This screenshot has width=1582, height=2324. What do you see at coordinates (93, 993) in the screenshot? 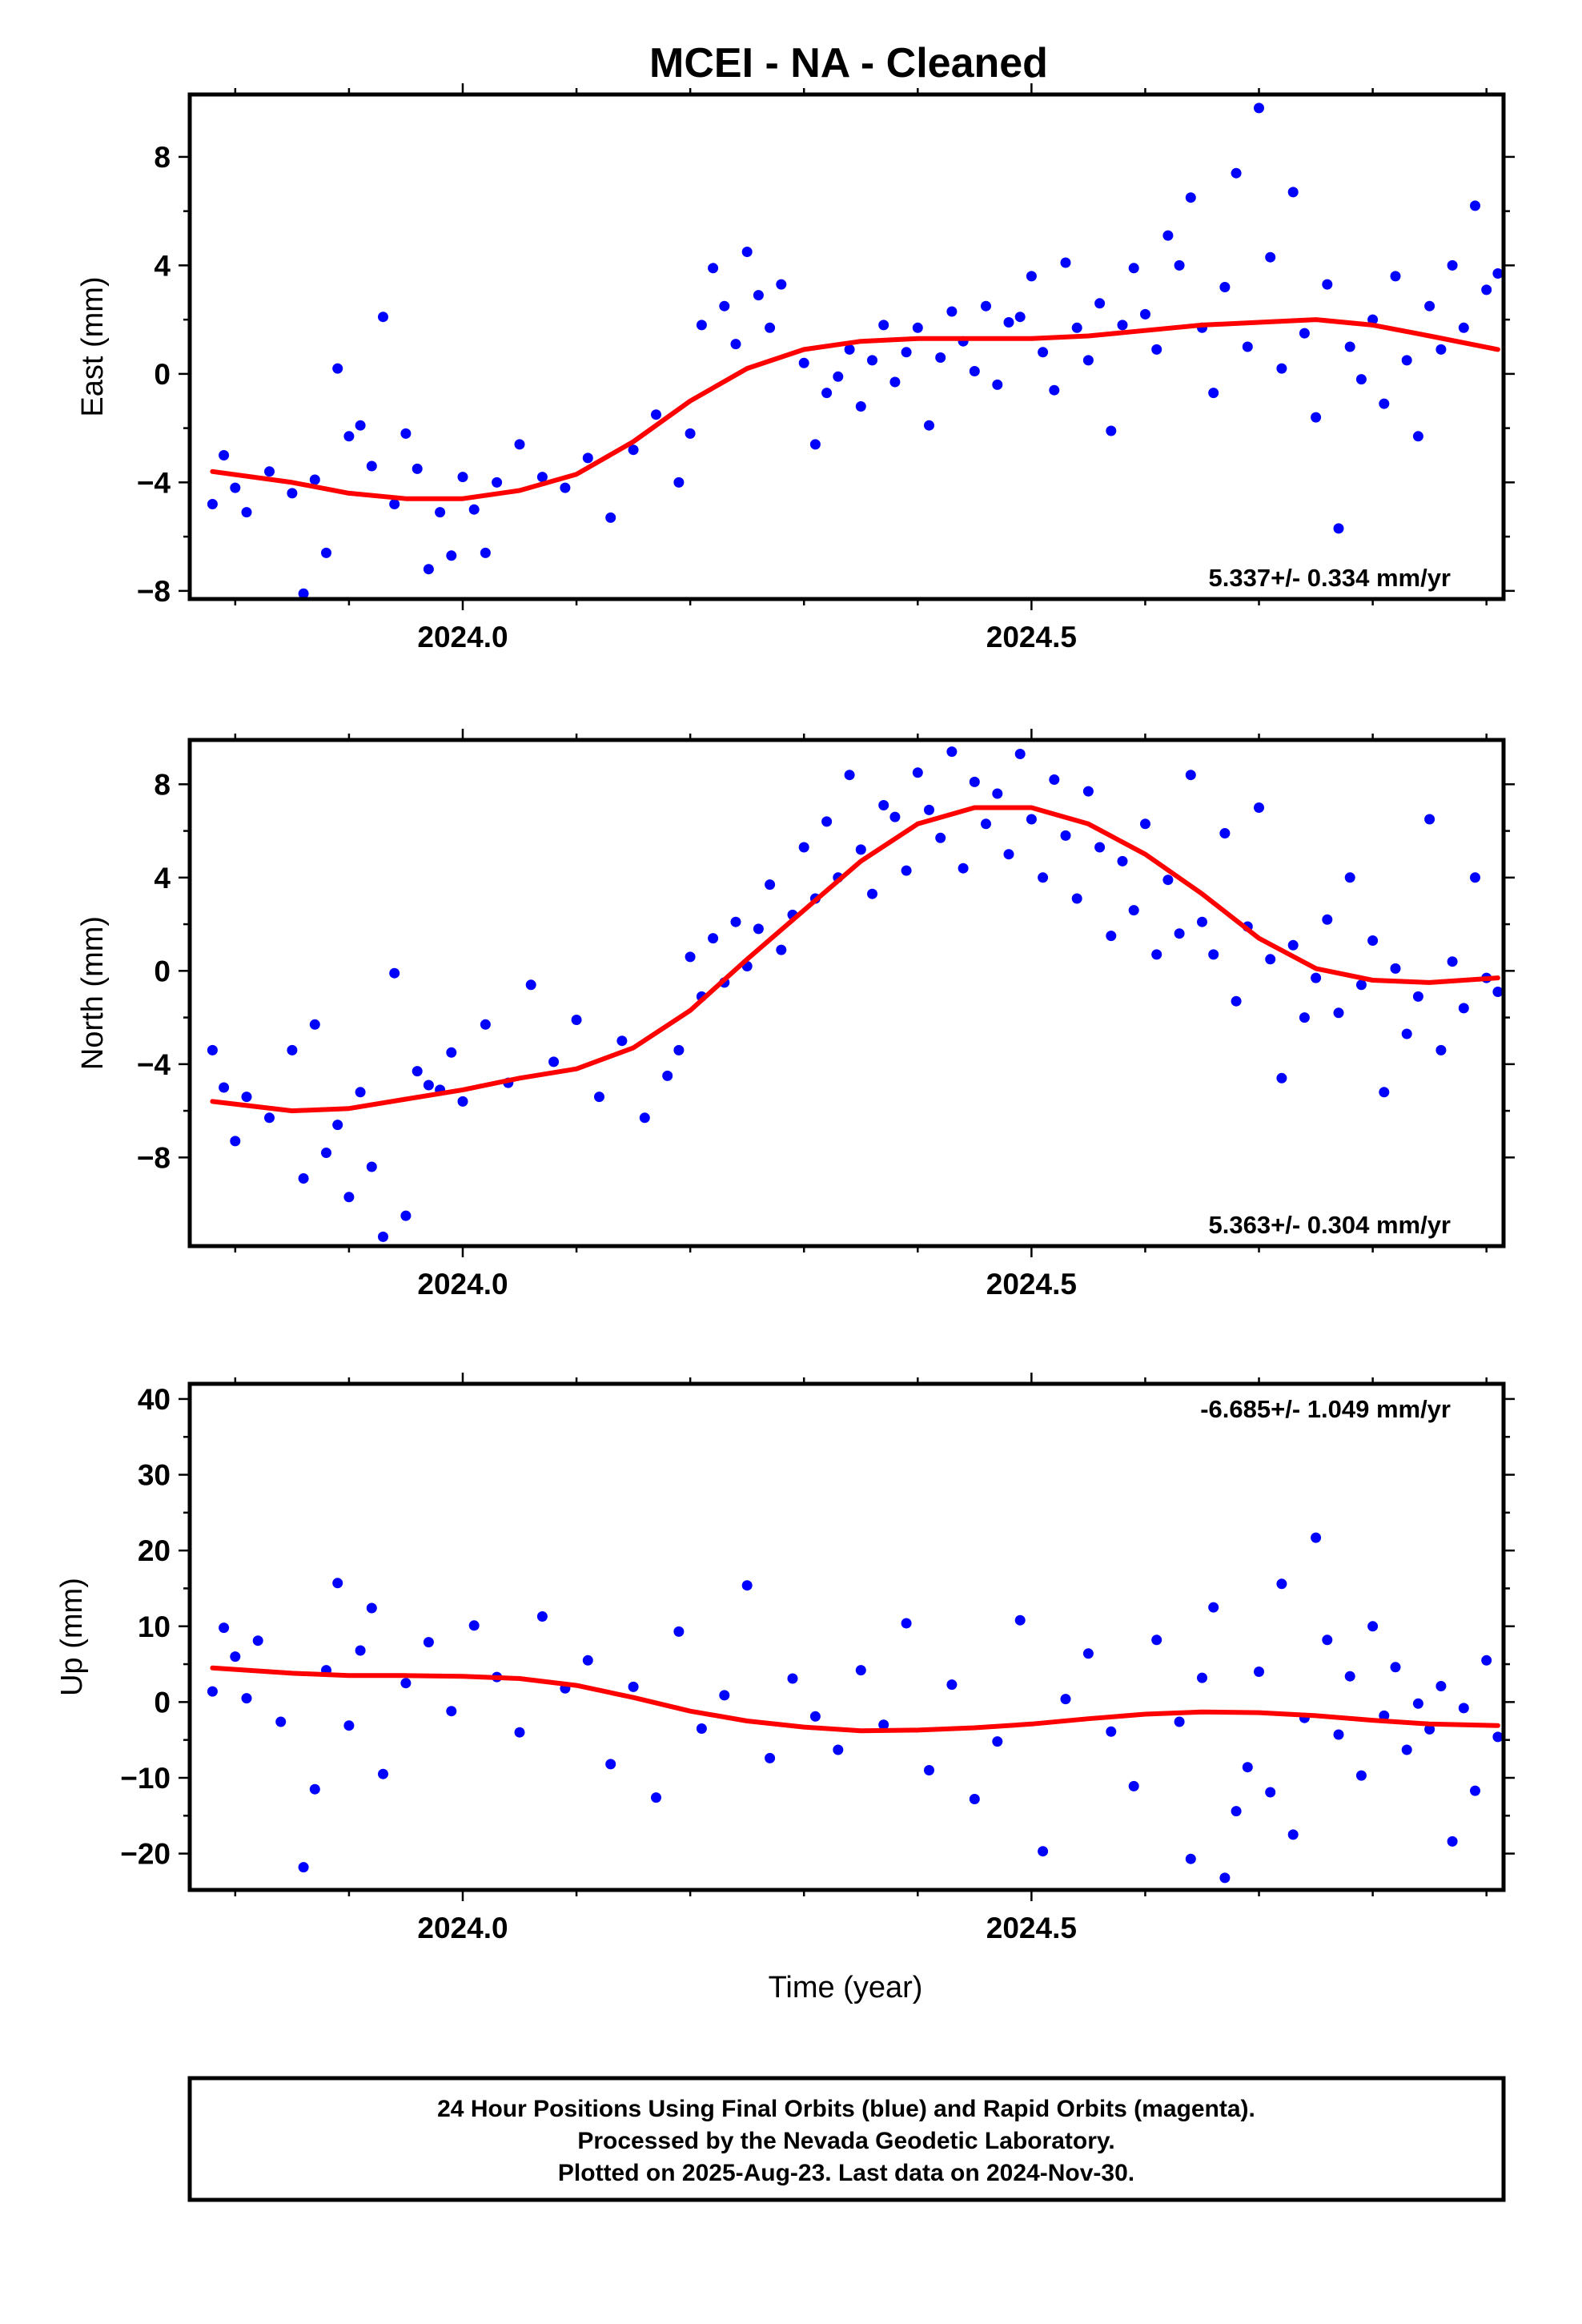
I see `y-axis-label-north: North (mm)` at bounding box center [93, 993].